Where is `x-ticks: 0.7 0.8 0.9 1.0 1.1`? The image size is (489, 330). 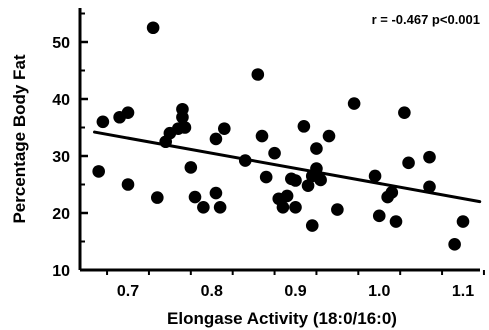
x-ticks: 0.7 0.8 0.9 1.0 1.1 is located at coordinates (295, 285).